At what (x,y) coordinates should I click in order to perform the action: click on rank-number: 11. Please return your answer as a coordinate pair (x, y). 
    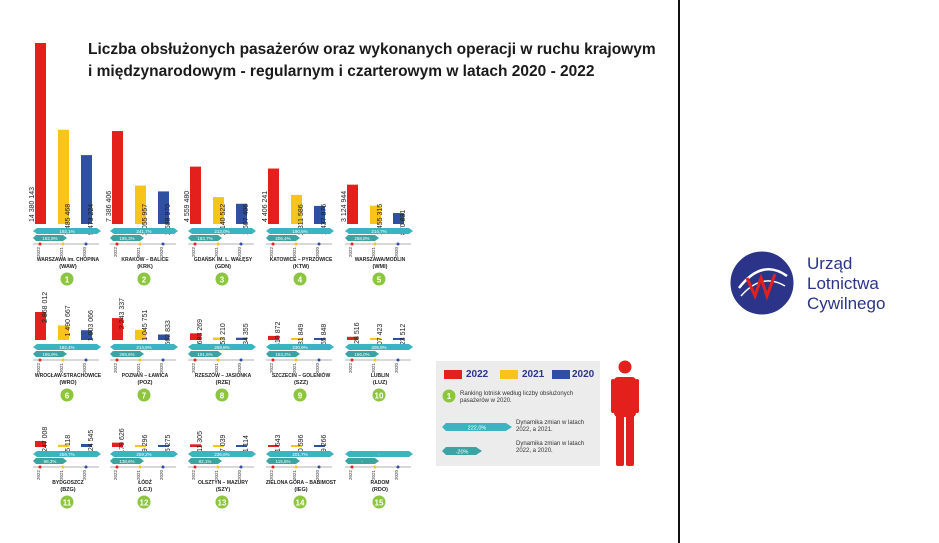
    Looking at the image, I should click on (67, 503).